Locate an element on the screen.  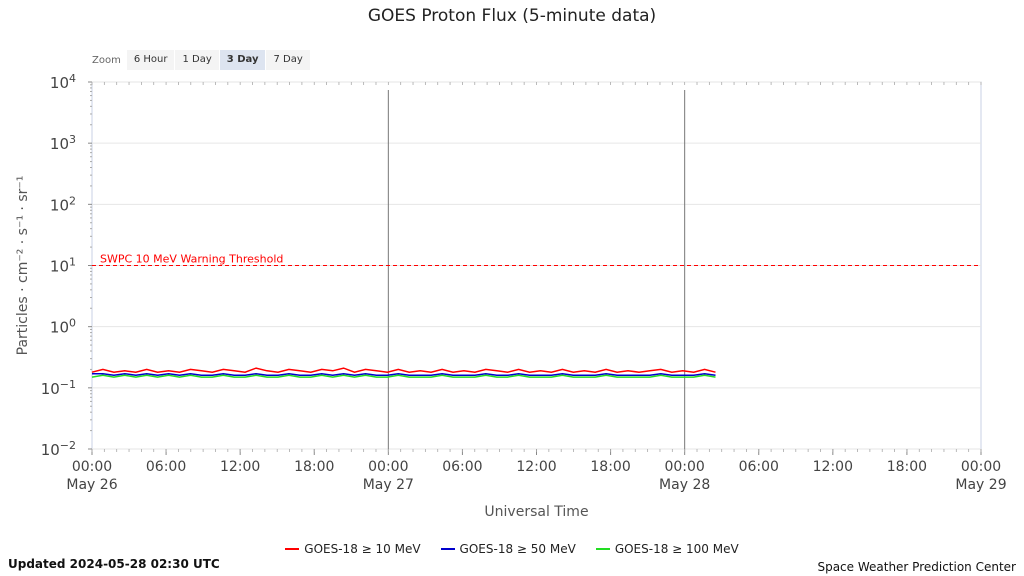
legend-swatch-10mev is located at coordinates (292, 549).